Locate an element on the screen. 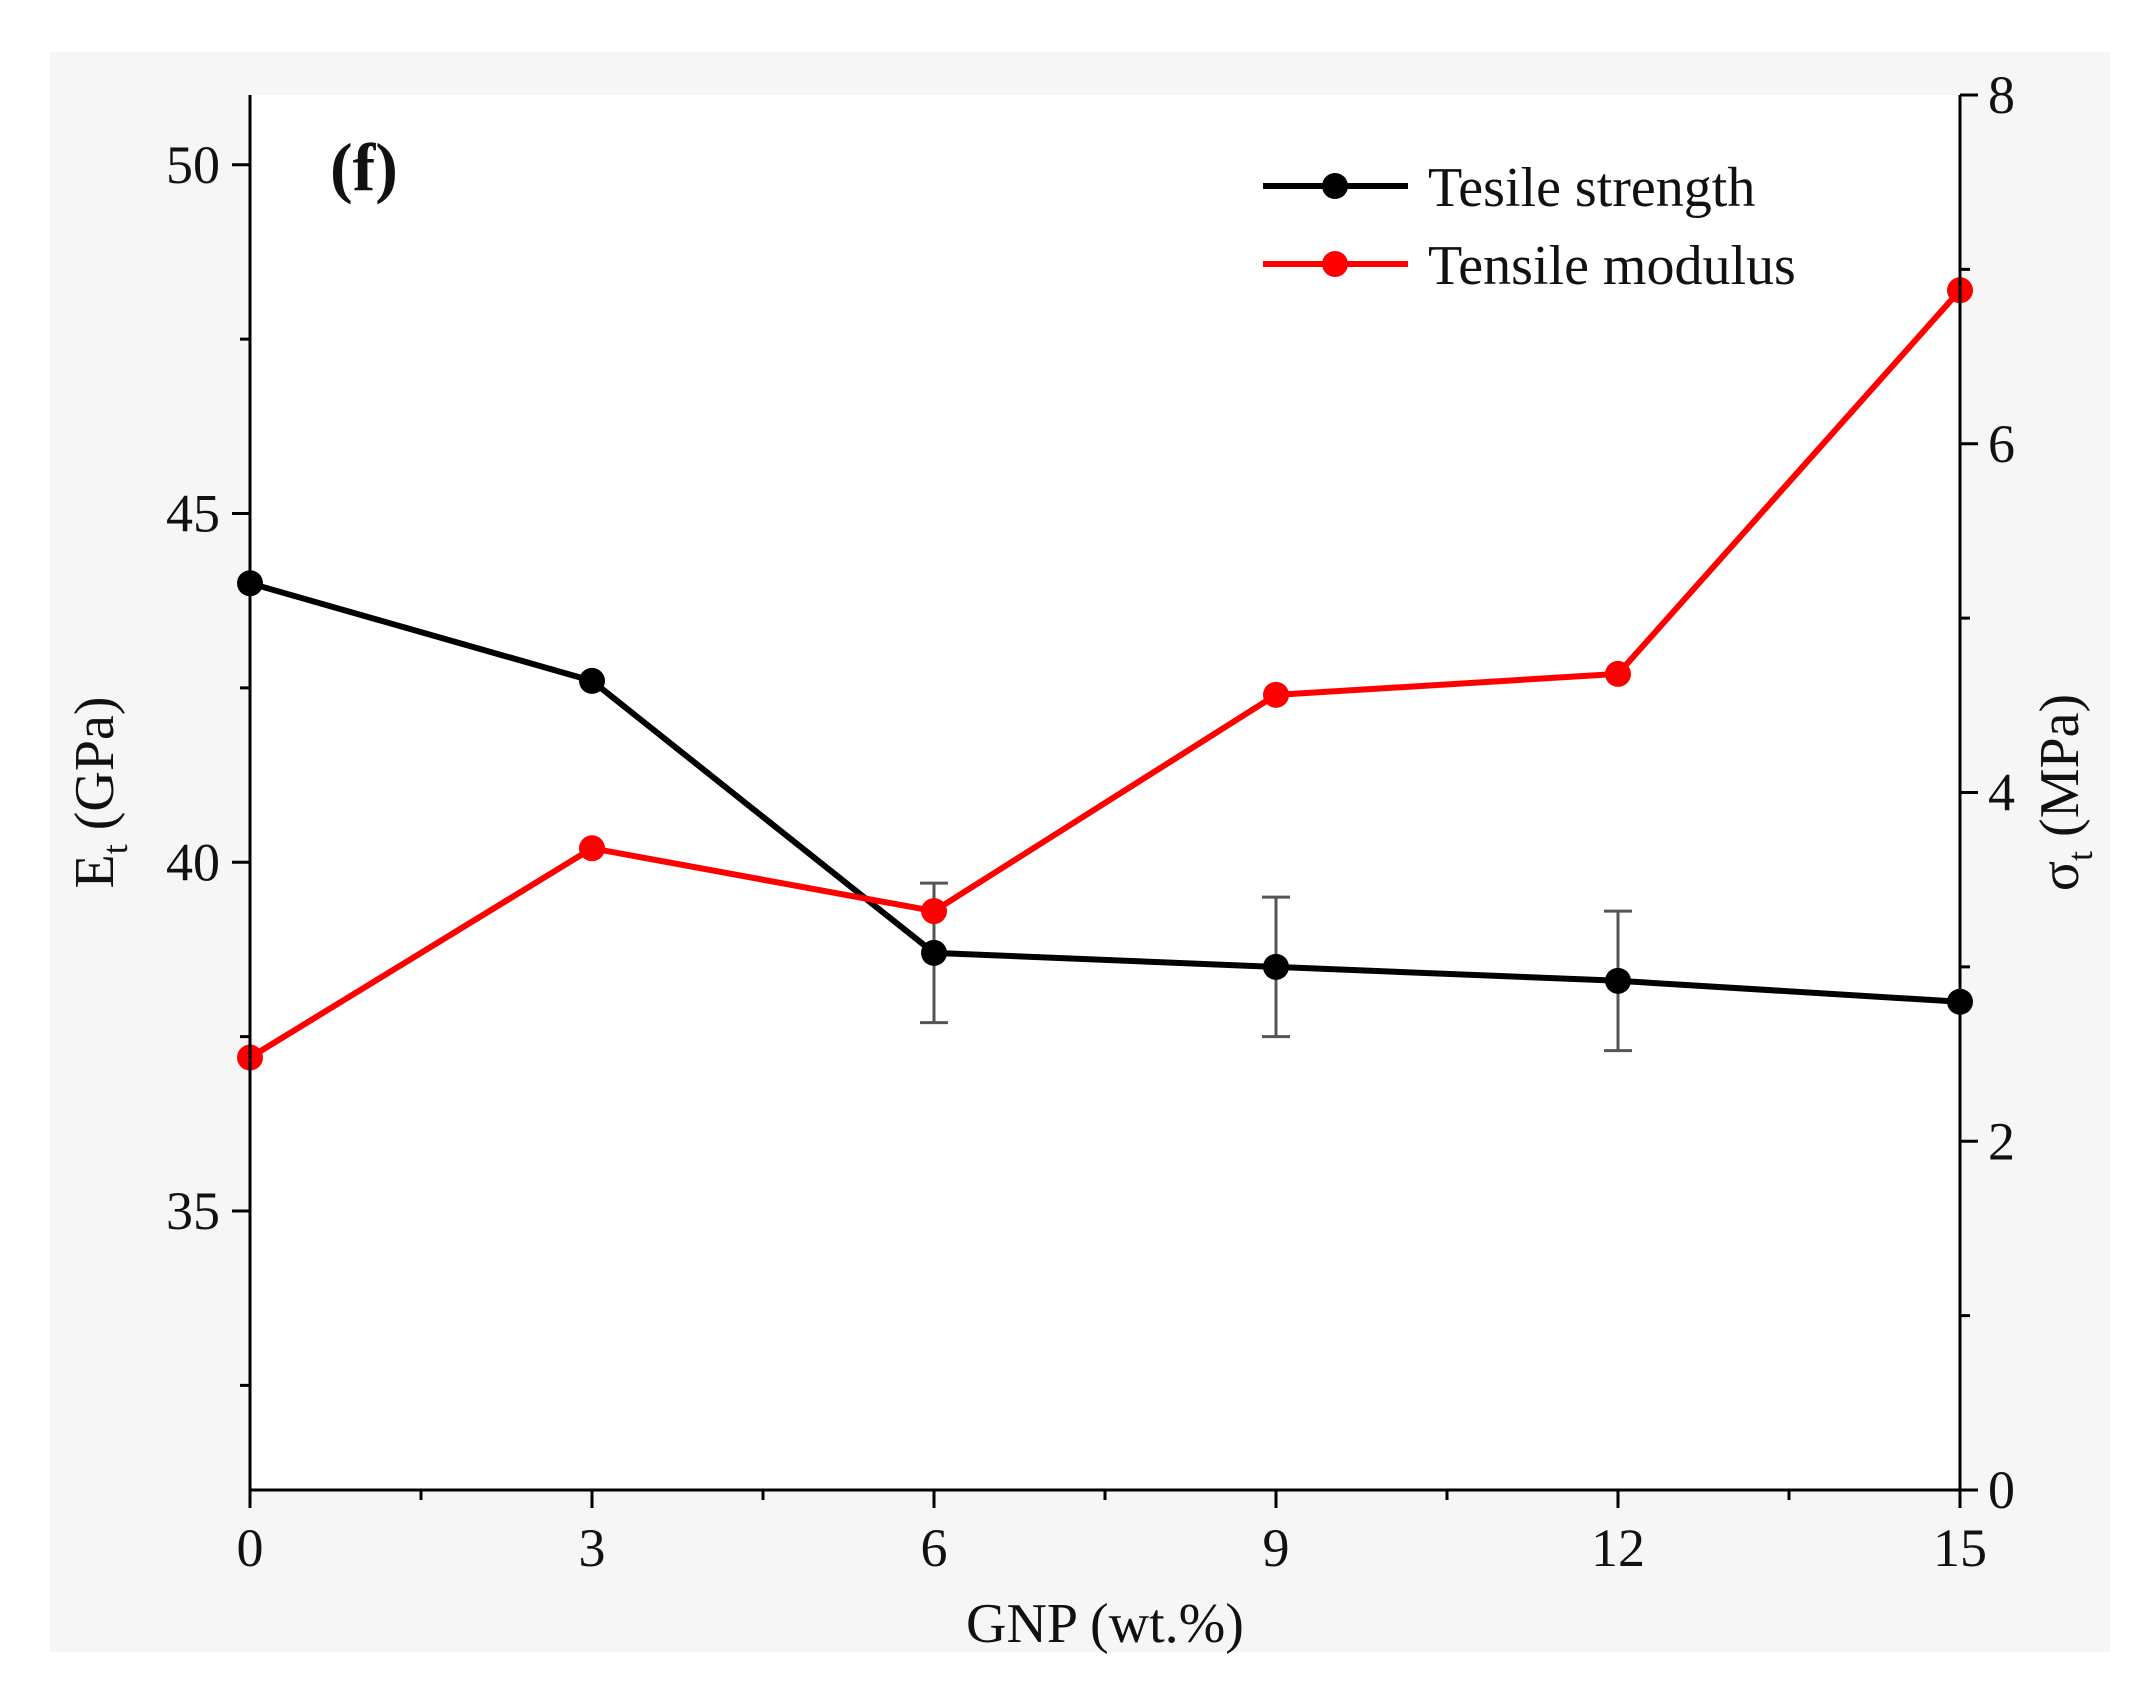  right-y-tick-label: 2 is located at coordinates (2001, 1141).